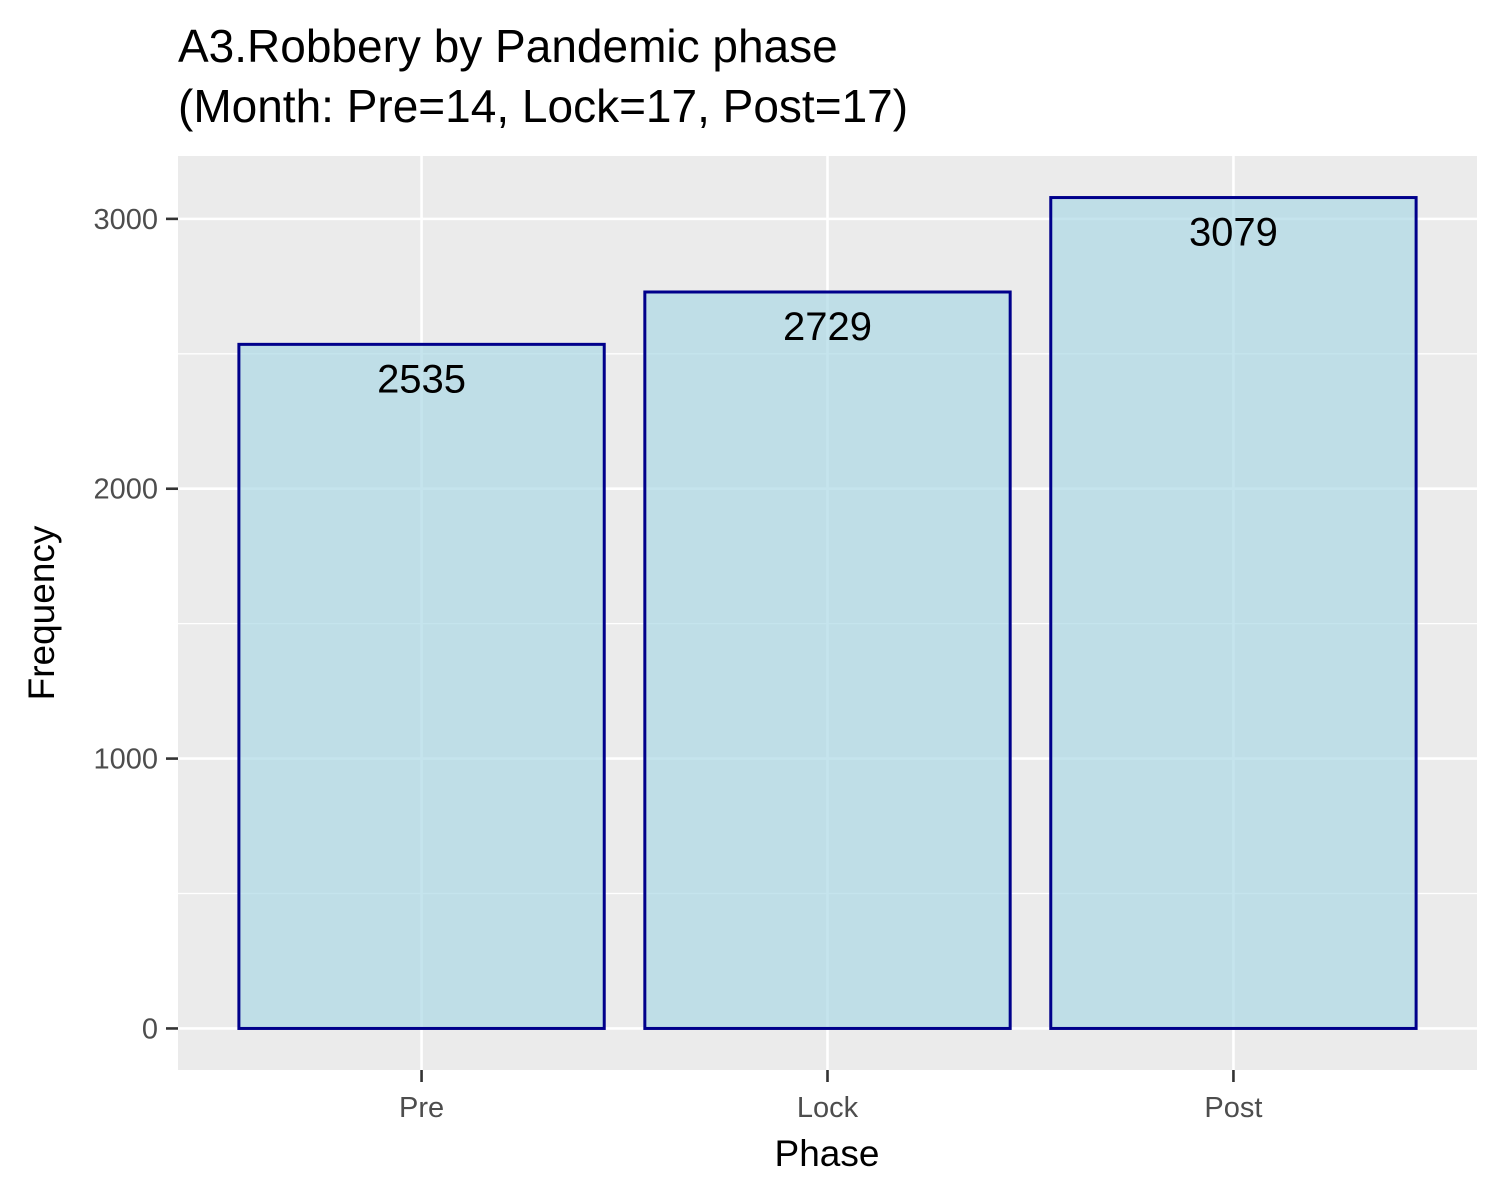  What do you see at coordinates (1233, 1108) in the screenshot?
I see `x-tick-label: Post` at bounding box center [1233, 1108].